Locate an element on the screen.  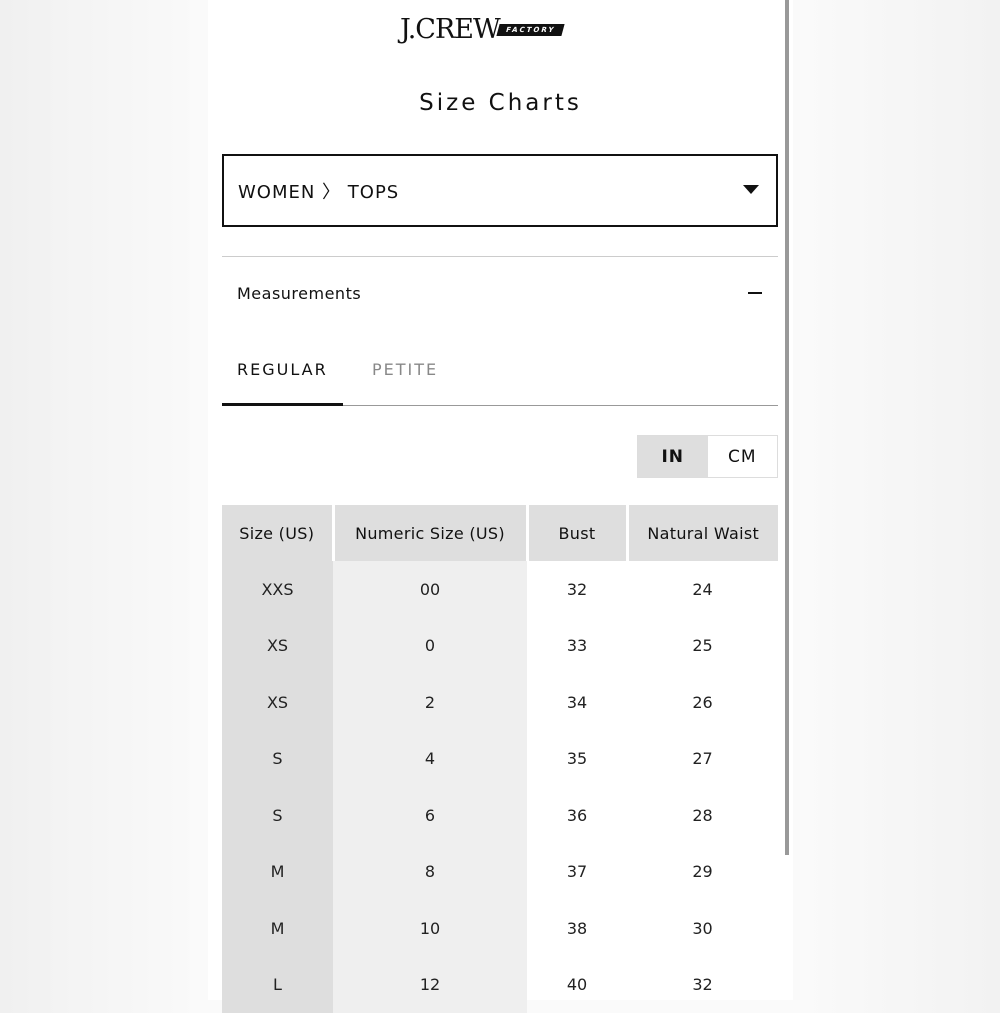
tab-regular: REGULAR is located at coordinates (282, 369).